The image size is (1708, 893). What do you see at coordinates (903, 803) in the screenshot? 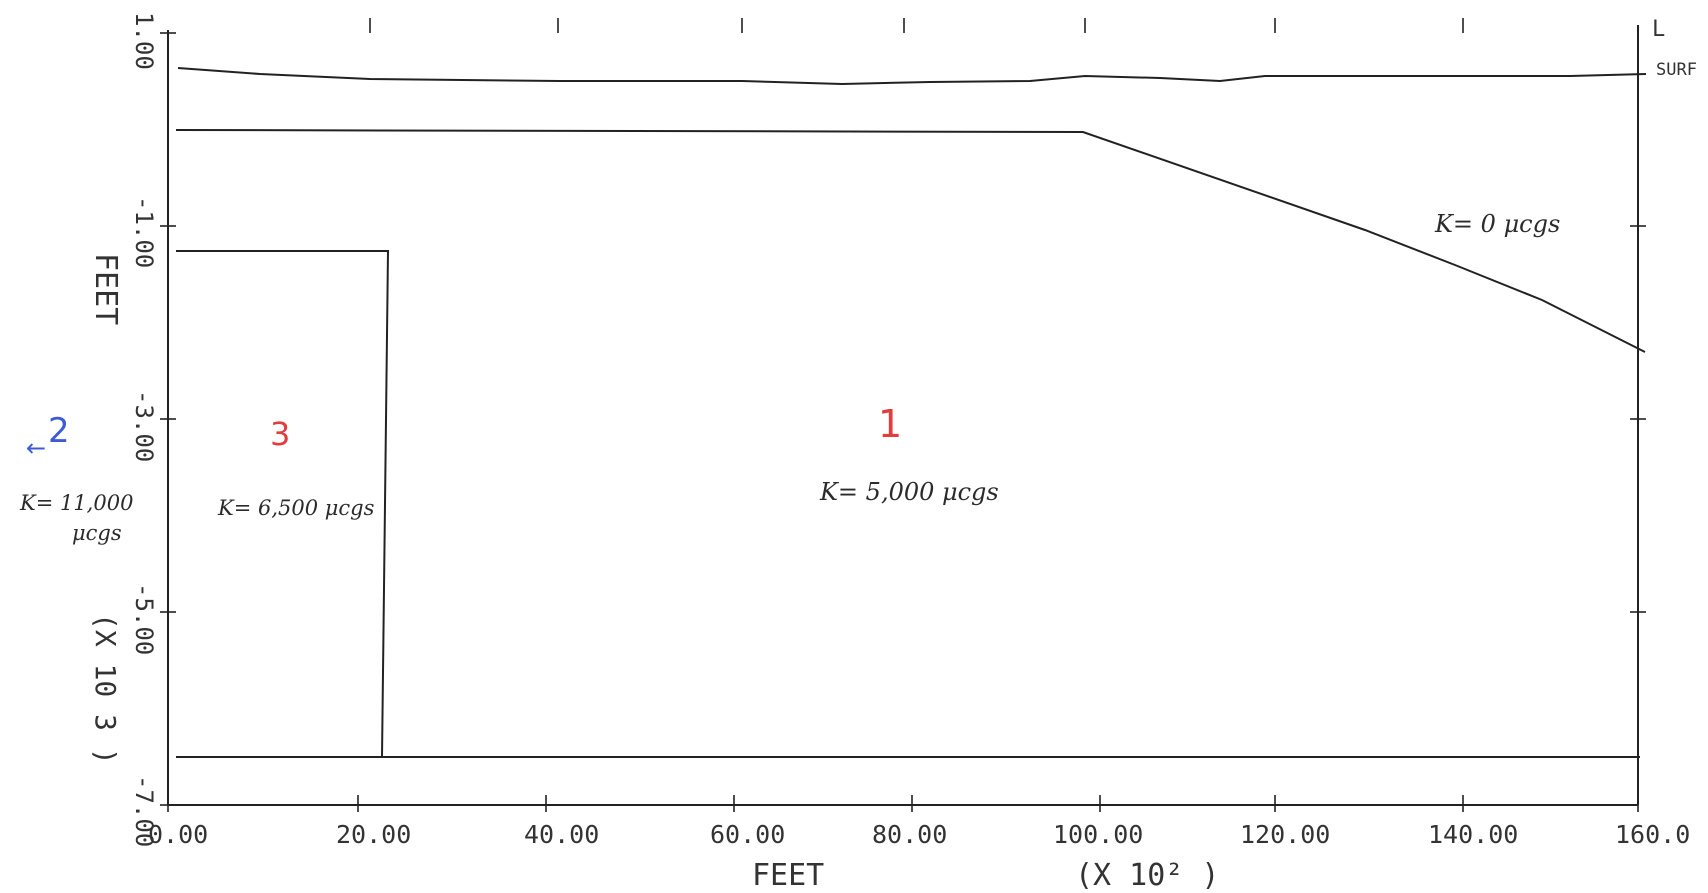
I see `x-axis-ticks` at bounding box center [903, 803].